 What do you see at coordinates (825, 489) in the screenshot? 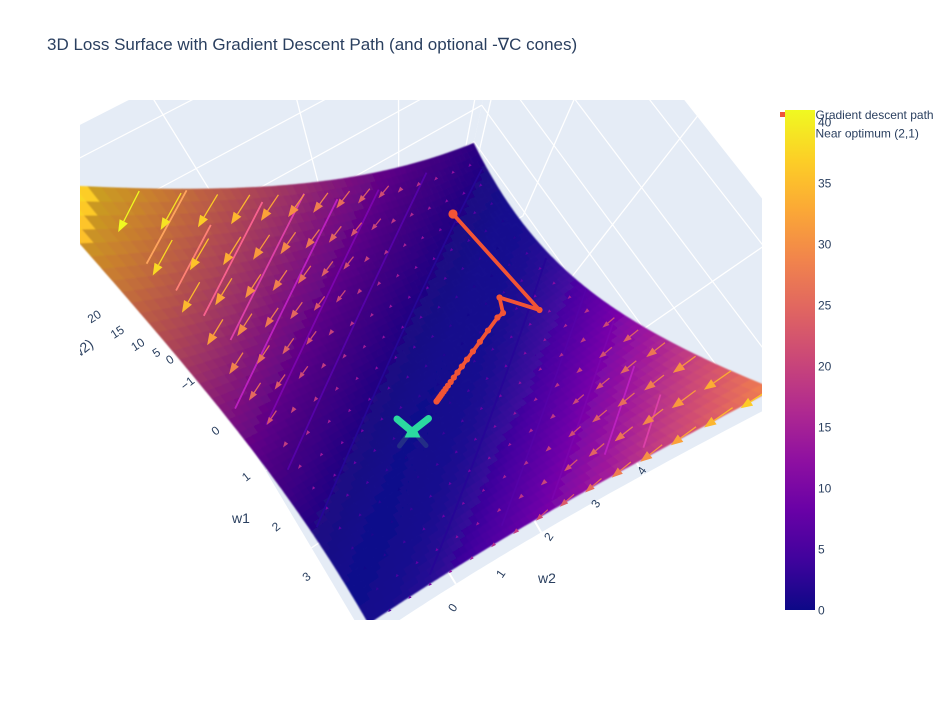
I see `svg-text: 10` at bounding box center [825, 489].